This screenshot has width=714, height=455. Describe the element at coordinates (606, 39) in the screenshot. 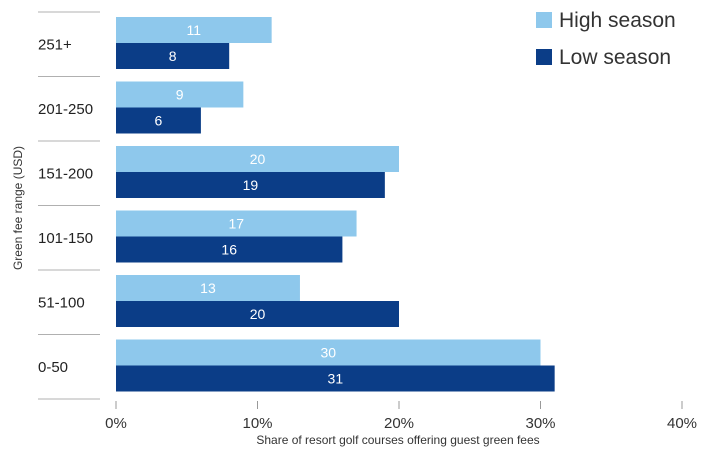

I see `legend: High season Low season` at that location.